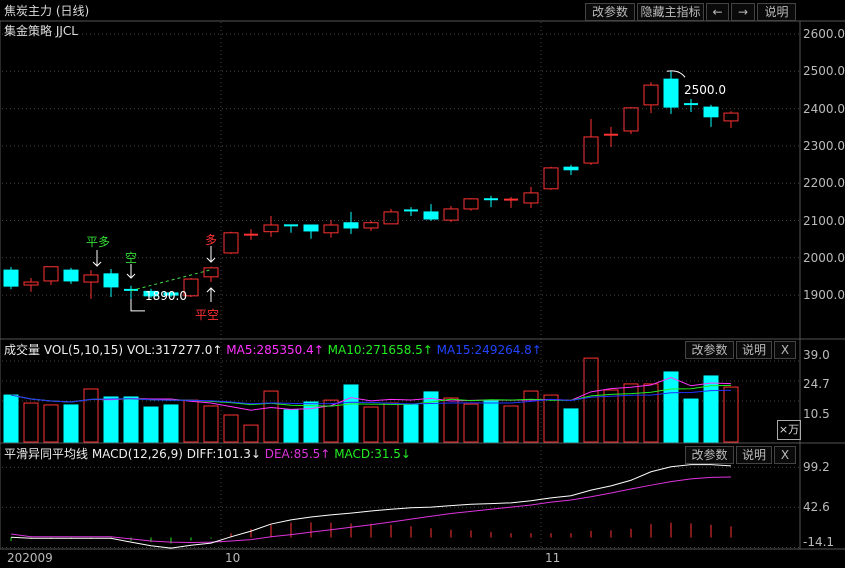 The image size is (845, 568). What do you see at coordinates (64, 350) in the screenshot?
I see `volume-title: 成交量 VOL(5,10,15)` at bounding box center [64, 350].